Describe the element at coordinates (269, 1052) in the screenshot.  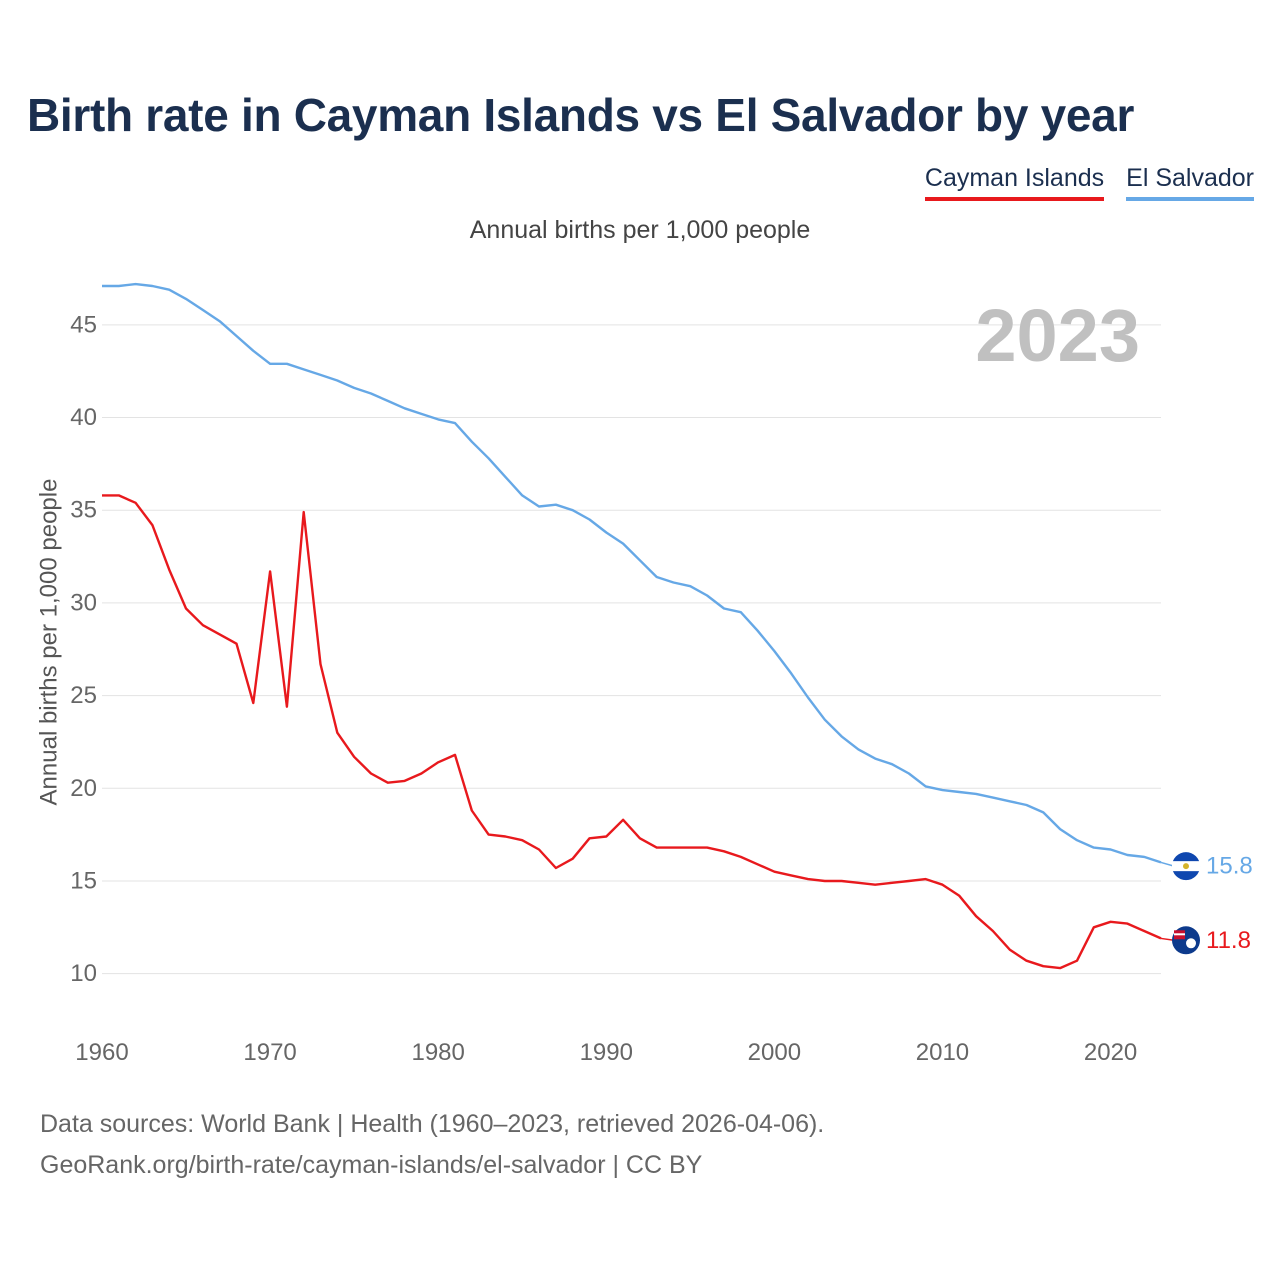
I see `x-tick-label: 1970` at that location.